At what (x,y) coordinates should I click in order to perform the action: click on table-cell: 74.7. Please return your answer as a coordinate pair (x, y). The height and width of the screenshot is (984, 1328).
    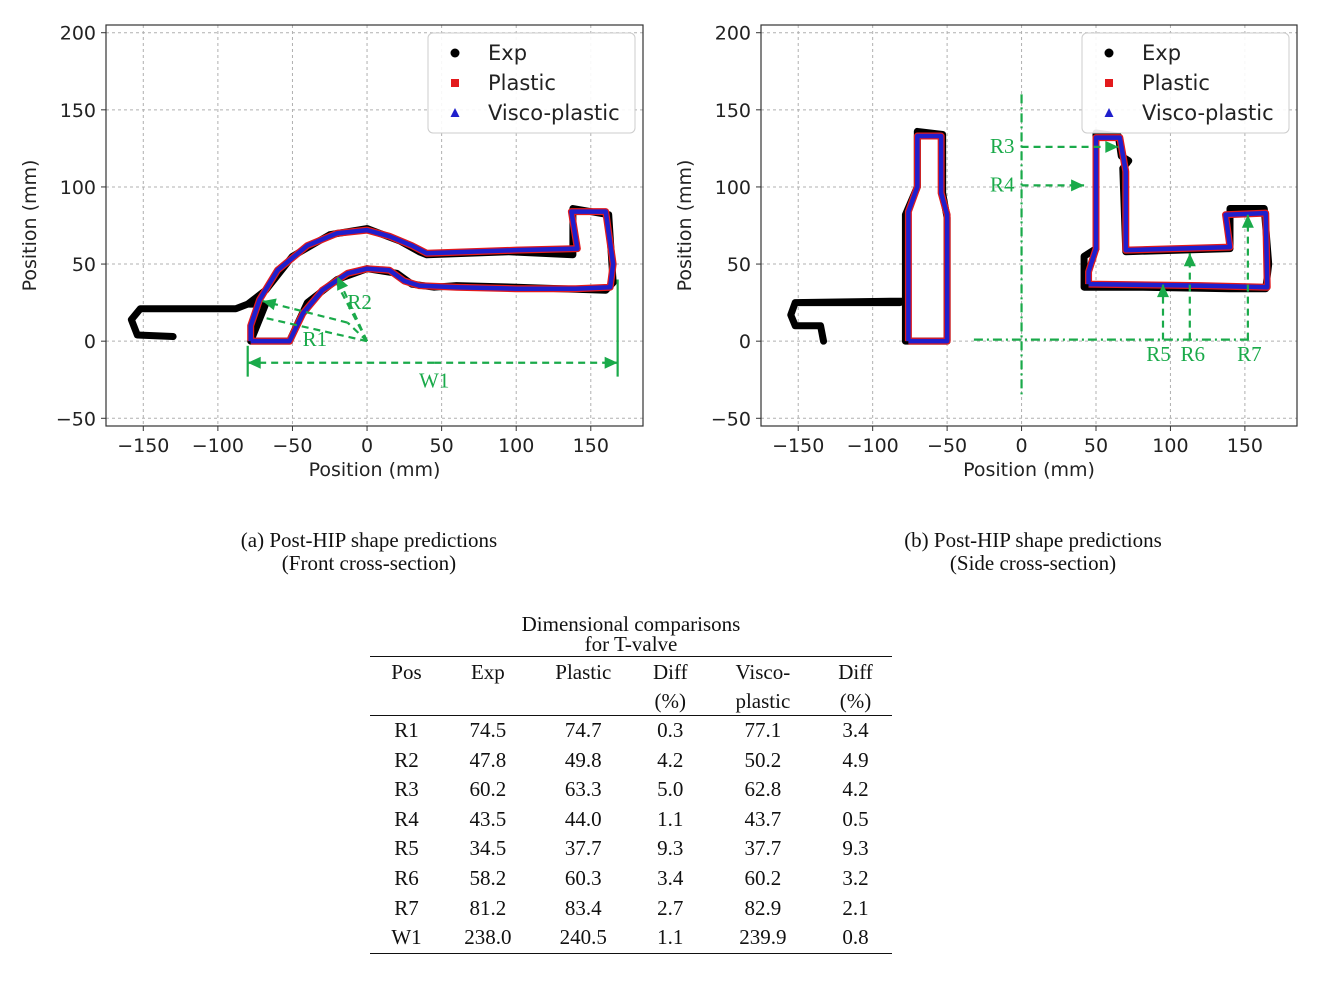
    Looking at the image, I should click on (583, 730).